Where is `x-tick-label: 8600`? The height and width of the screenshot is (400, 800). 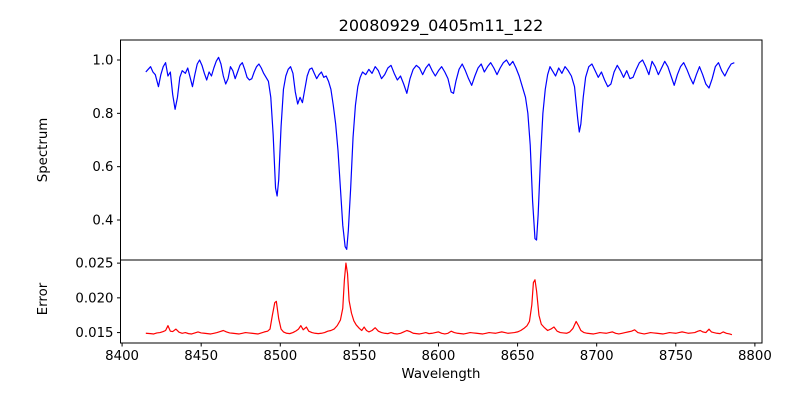
x-tick-label: 8600 is located at coordinates (439, 356).